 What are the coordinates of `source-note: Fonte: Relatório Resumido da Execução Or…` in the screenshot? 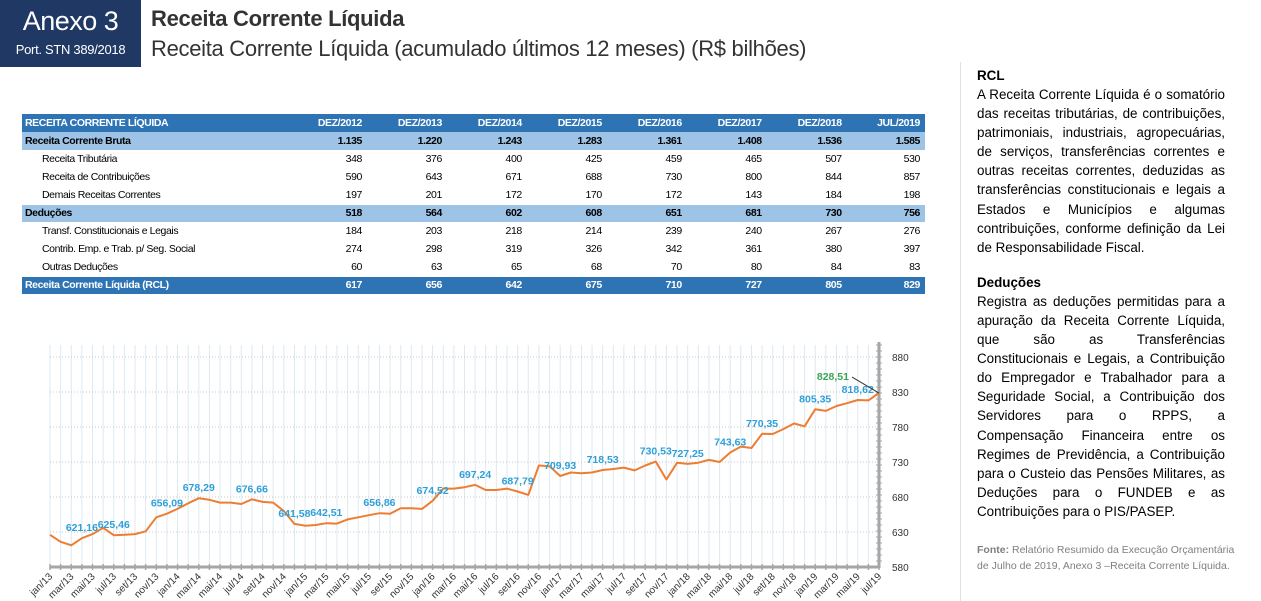 It's located at (1107, 558).